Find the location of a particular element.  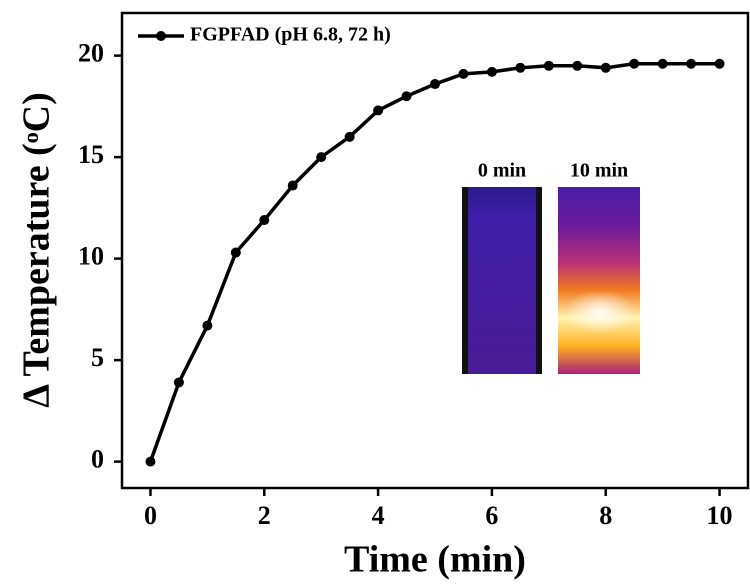

y-tick-label: 10 is located at coordinates (91, 256).